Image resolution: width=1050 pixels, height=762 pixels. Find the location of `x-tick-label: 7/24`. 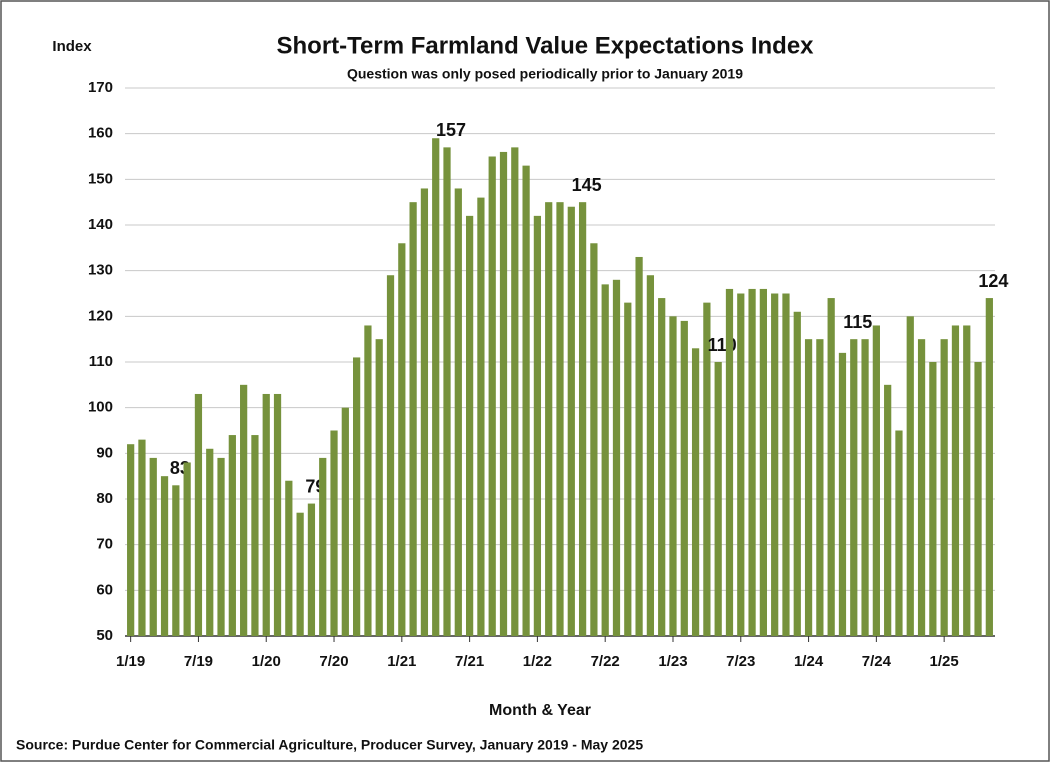

x-tick-label: 7/24 is located at coordinates (877, 661).